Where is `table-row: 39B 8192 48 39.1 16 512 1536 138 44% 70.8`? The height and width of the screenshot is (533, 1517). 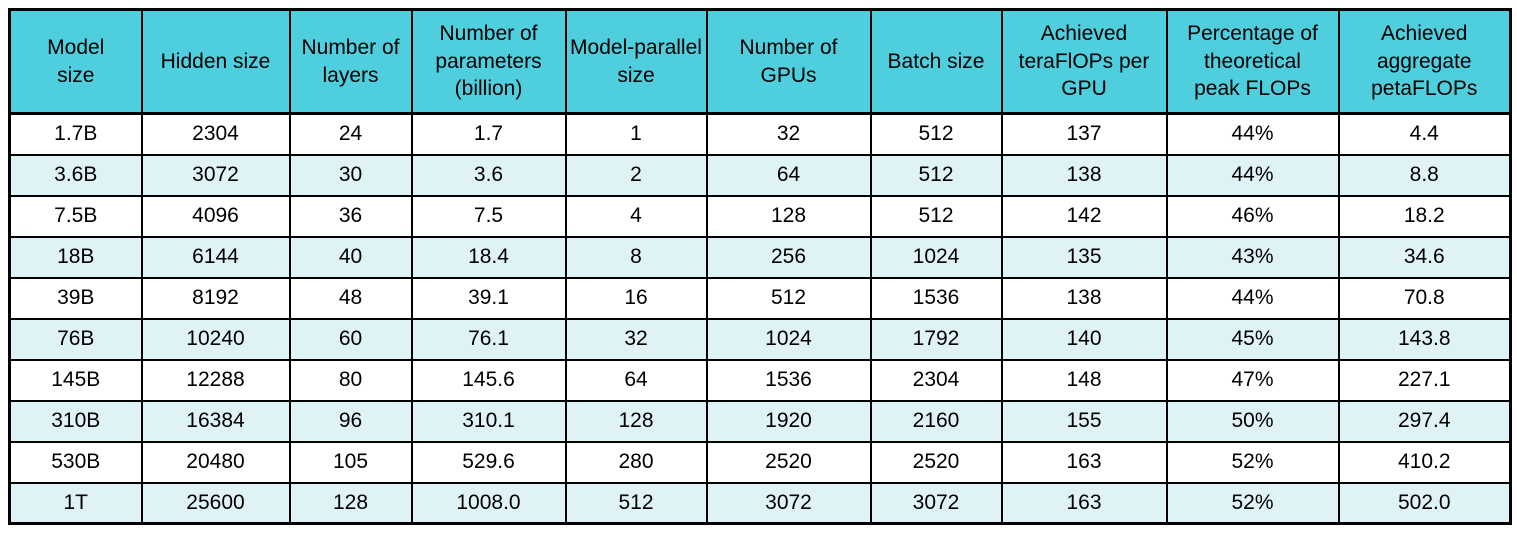
table-row: 39B 8192 48 39.1 16 512 1536 138 44% 70.8 is located at coordinates (760, 298).